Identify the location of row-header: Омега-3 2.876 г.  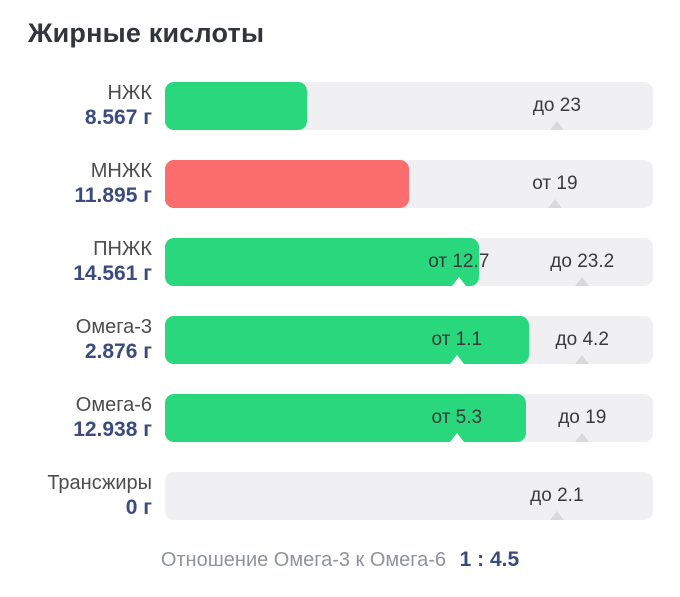
(82, 340).